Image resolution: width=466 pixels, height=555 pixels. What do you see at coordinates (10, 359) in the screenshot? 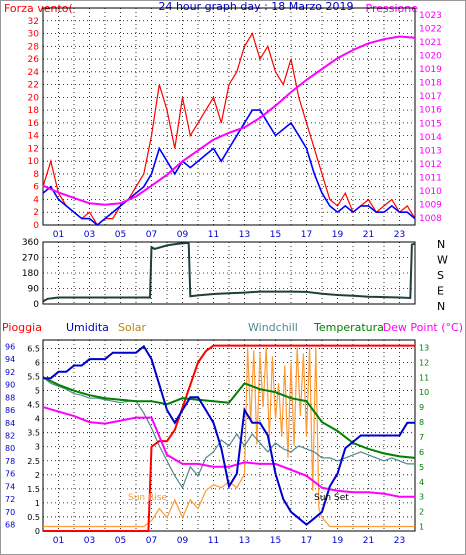
I see `bot-humidity-tick-label: 94` at bounding box center [10, 359].